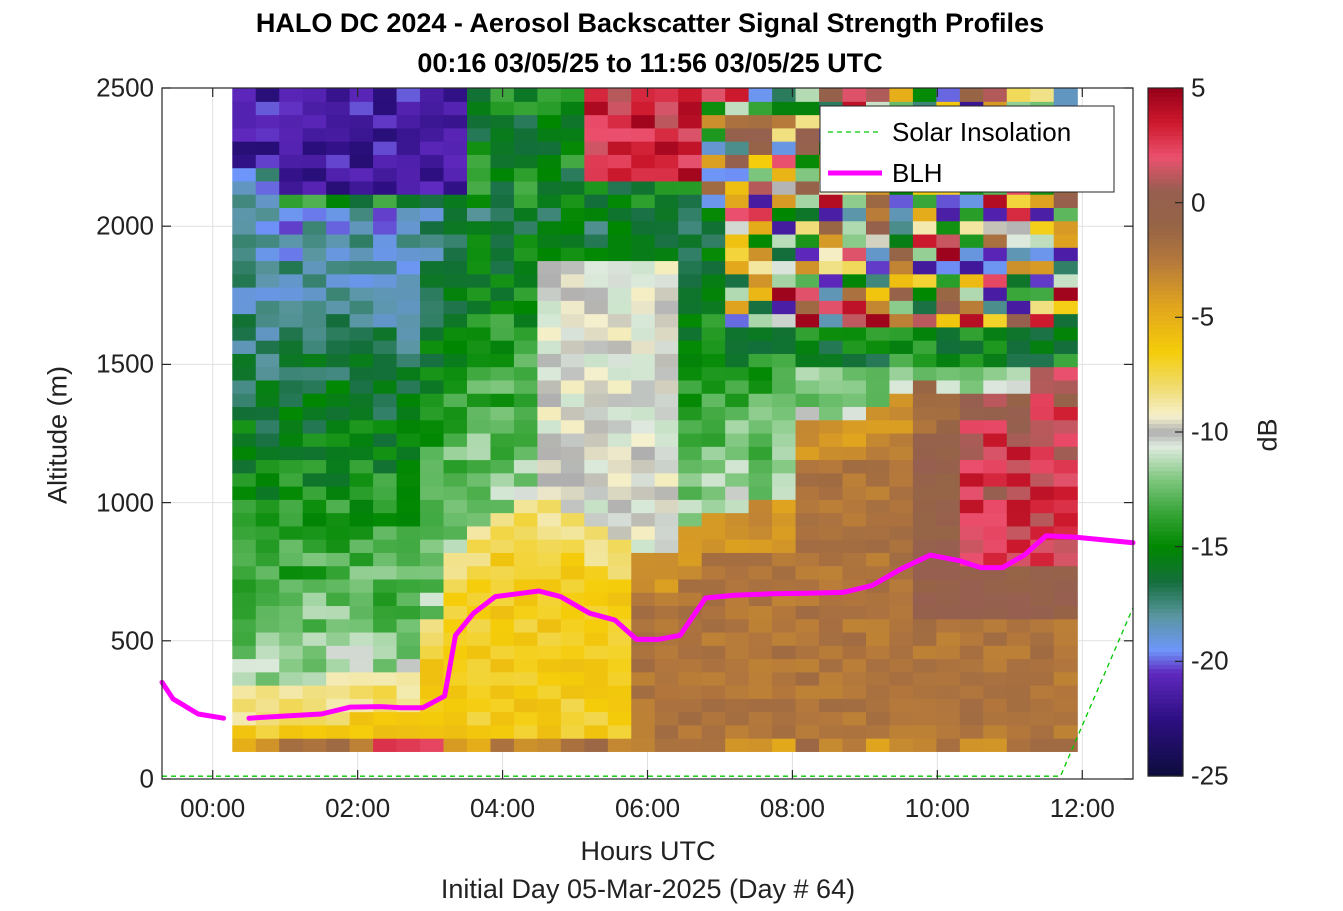 This screenshot has height=911, width=1343. I want to click on colorbar-tick-label: -15, so click(1210, 546).